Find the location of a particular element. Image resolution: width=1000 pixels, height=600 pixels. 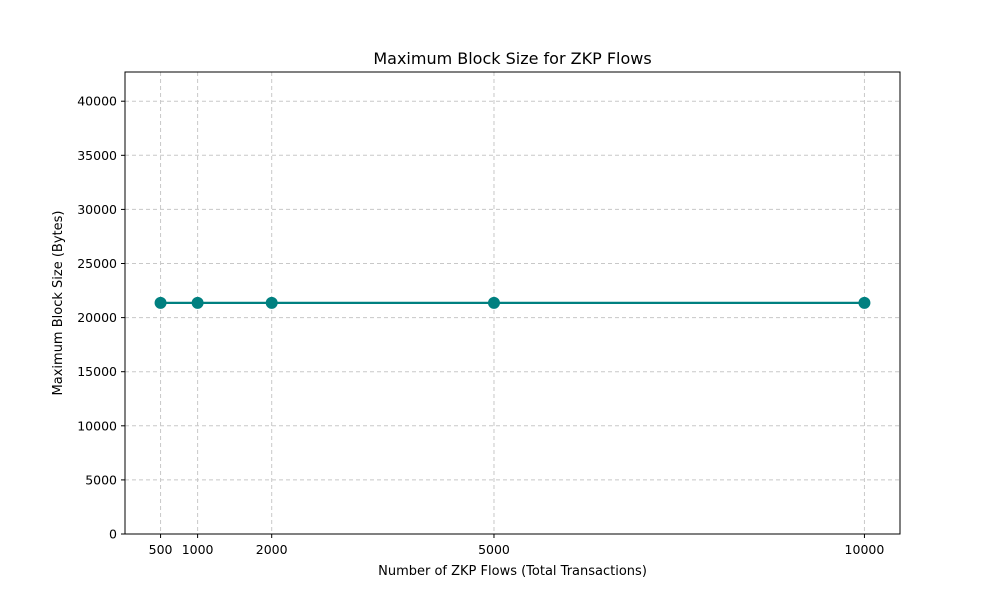

x-tick-label: 5000 is located at coordinates (494, 549).